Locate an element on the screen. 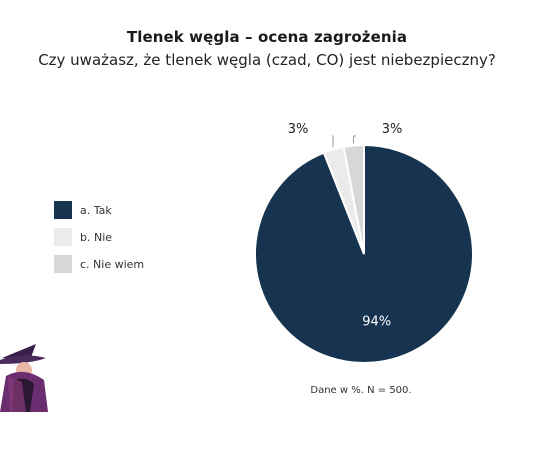 This screenshot has width=534, height=462. legend-item-nie-wiem: c. Nie wiem is located at coordinates (99, 264).